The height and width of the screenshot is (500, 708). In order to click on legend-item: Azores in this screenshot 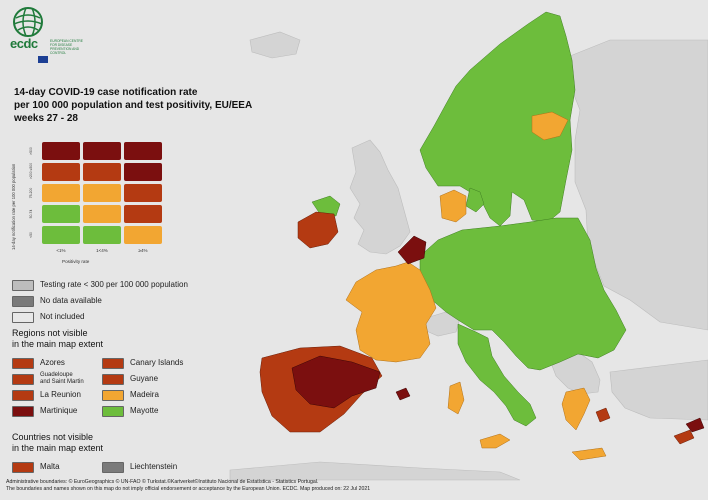, I will do `click(38, 363)`.